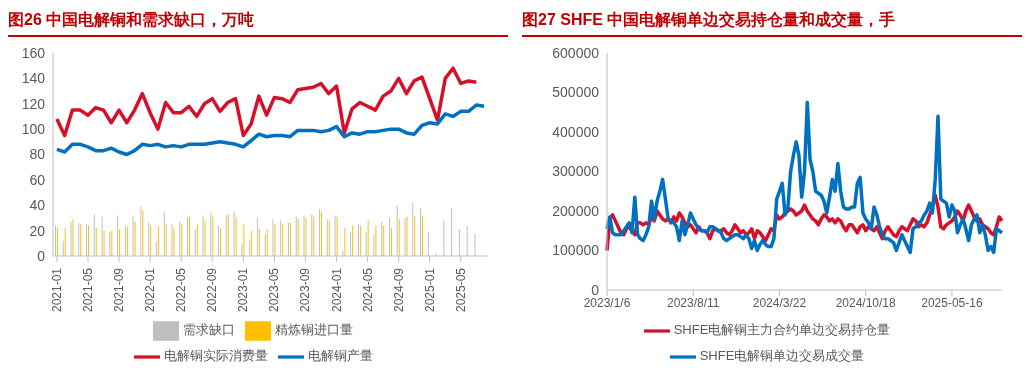  Describe the element at coordinates (258, 22) in the screenshot. I see `chart-title: 图26 中国电解铜和需求缺口，万吨` at that location.